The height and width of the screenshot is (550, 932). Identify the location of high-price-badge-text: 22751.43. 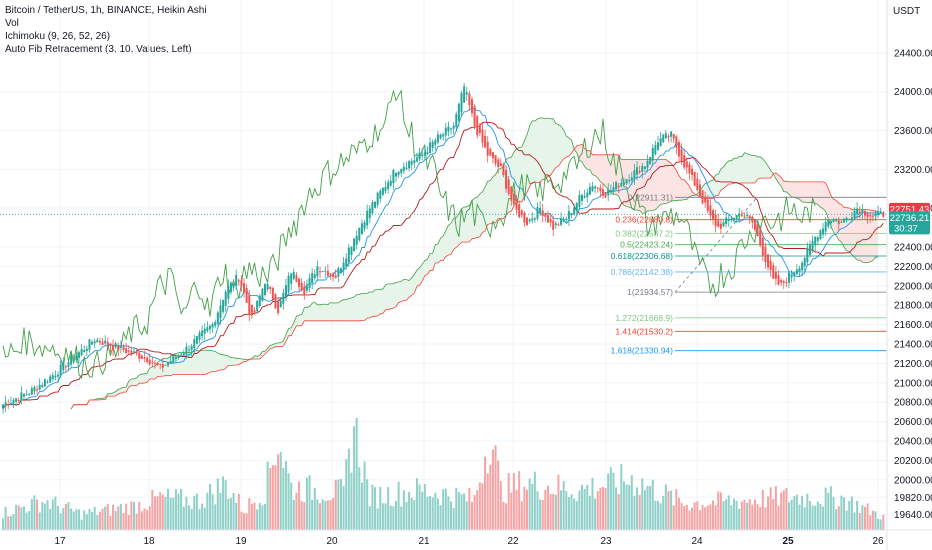
(910, 209).